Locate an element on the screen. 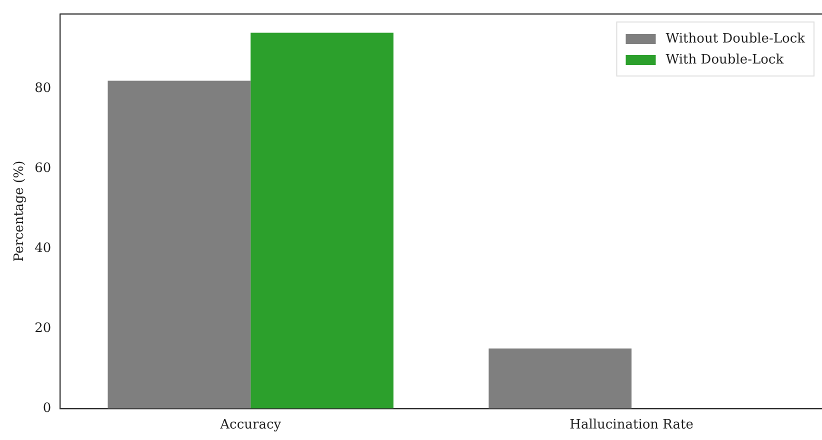  y-tick-label: 20 is located at coordinates (43, 328).